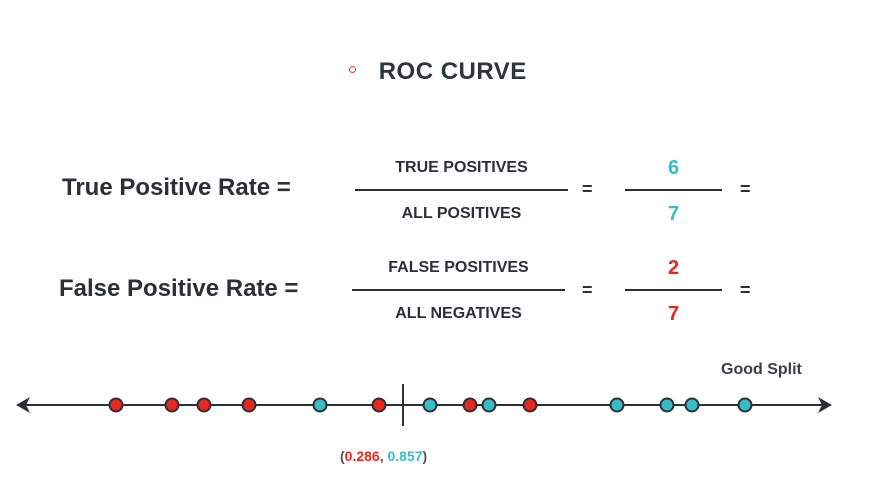 This screenshot has width=876, height=501. What do you see at coordinates (587, 290) in the screenshot?
I see `fpr-equals-1: =` at bounding box center [587, 290].